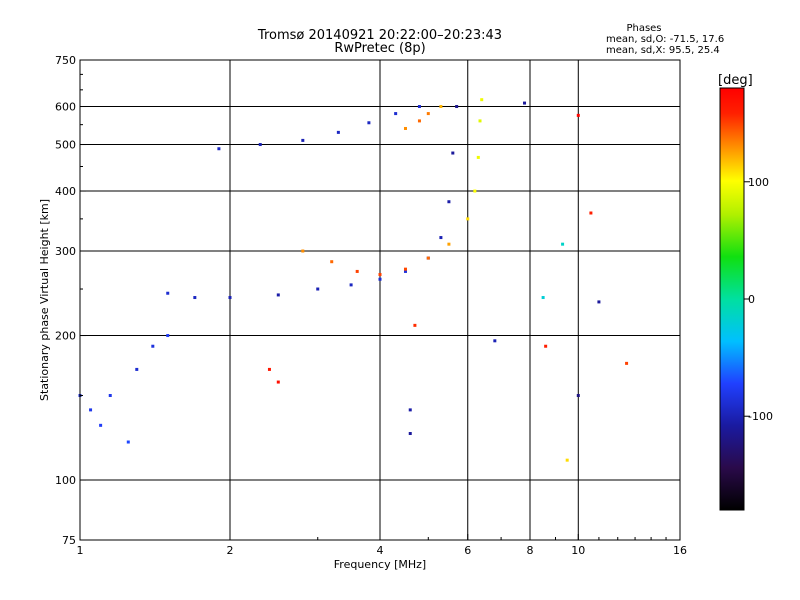 The image size is (800, 600). What do you see at coordinates (65, 60) in the screenshot?
I see `y-tick-label: 750` at bounding box center [65, 60].